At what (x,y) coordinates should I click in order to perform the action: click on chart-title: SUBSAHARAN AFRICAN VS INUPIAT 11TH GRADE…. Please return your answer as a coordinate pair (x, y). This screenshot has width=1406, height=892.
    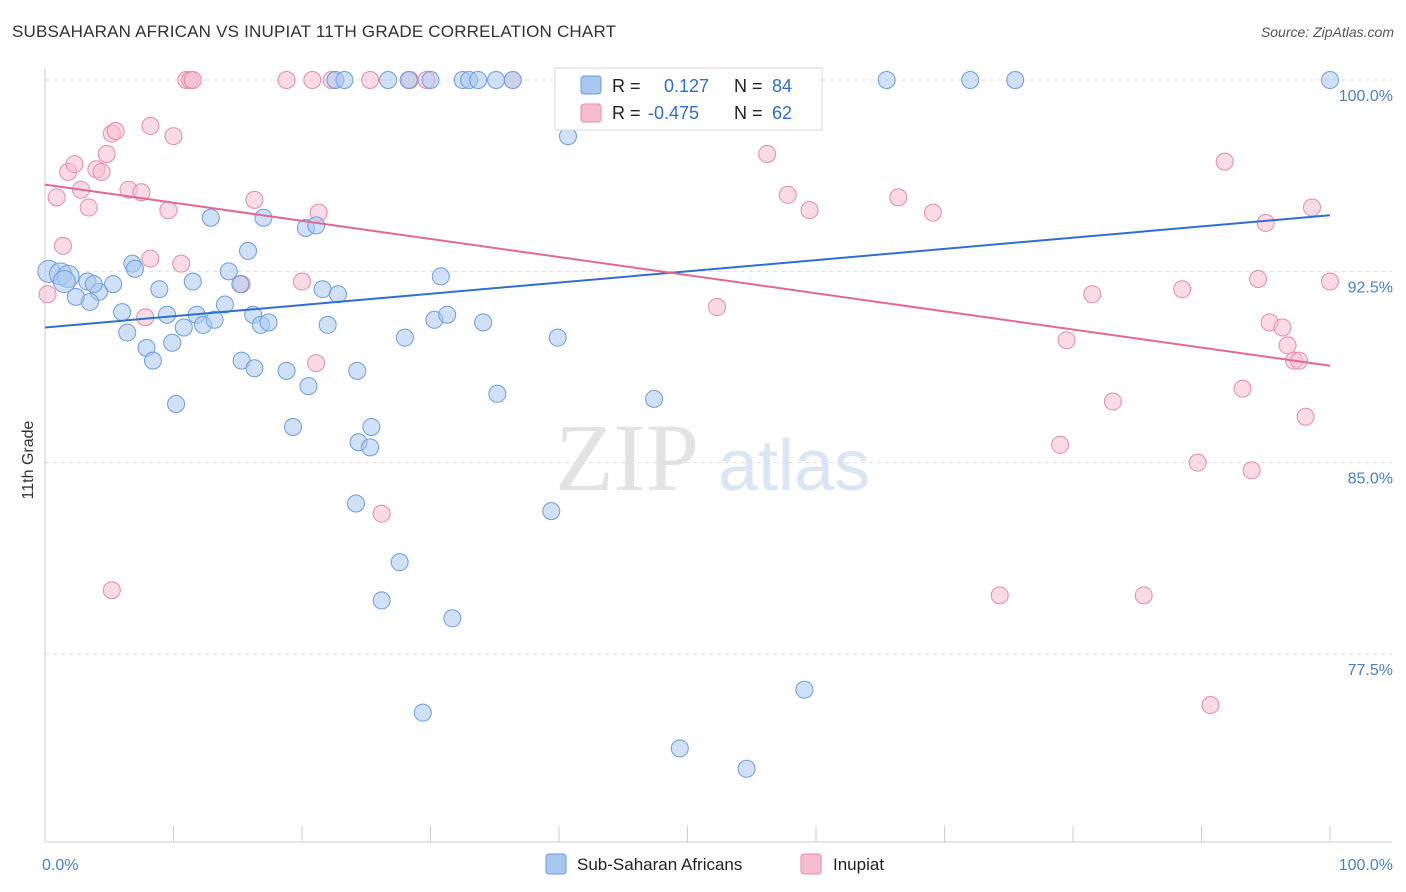
    Looking at the image, I should click on (314, 31).